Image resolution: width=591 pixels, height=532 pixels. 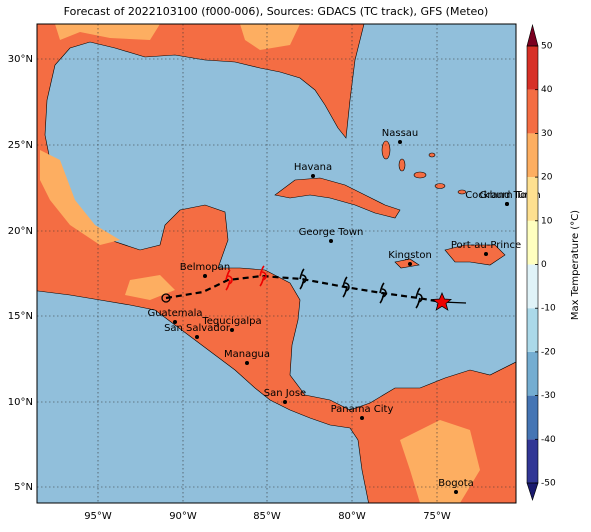 What do you see at coordinates (20, 59) in the screenshot?
I see `lat-label: 30°N` at bounding box center [20, 59].